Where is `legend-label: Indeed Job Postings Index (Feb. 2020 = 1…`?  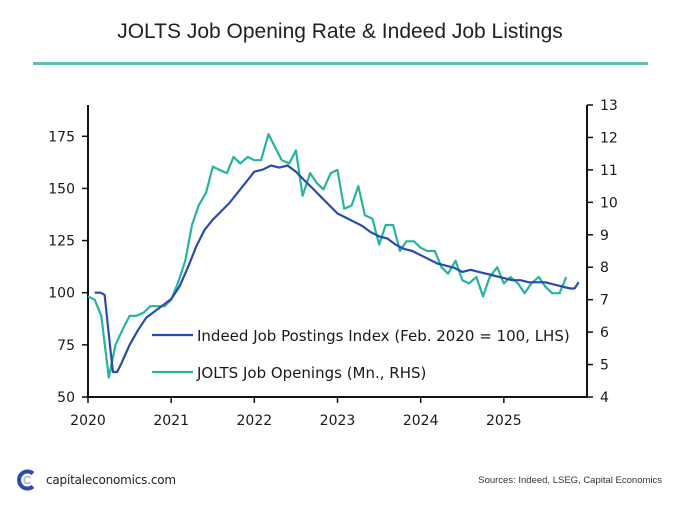
legend-label: Indeed Job Postings Index (Feb. 2020 = 1… is located at coordinates (383, 336).